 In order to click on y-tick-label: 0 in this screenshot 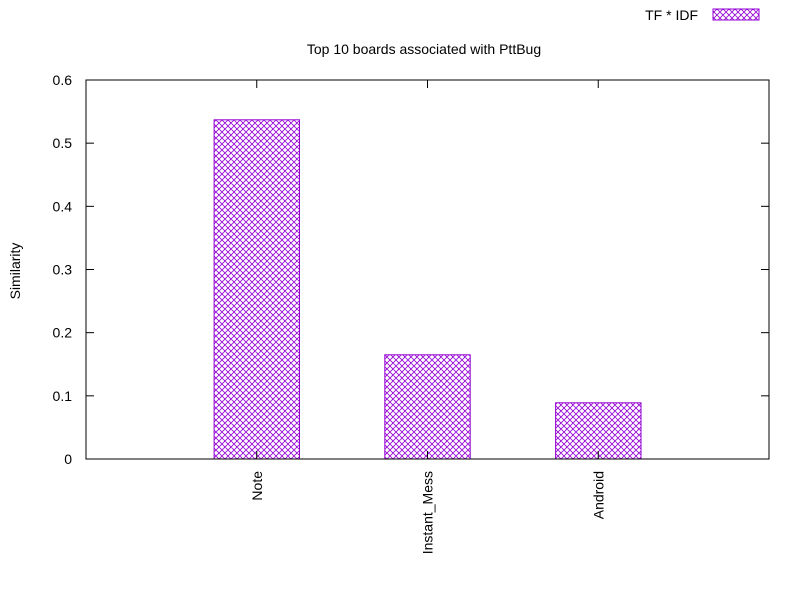, I will do `click(68, 459)`.